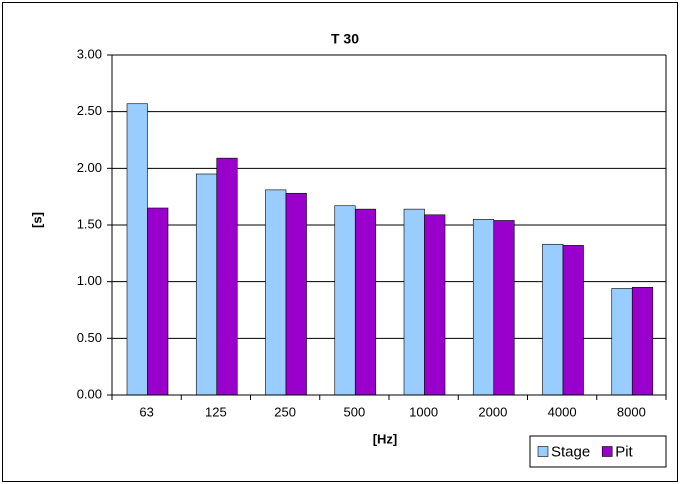 Image resolution: width=680 pixels, height=484 pixels. I want to click on y-tick-label: 1.00, so click(89, 280).